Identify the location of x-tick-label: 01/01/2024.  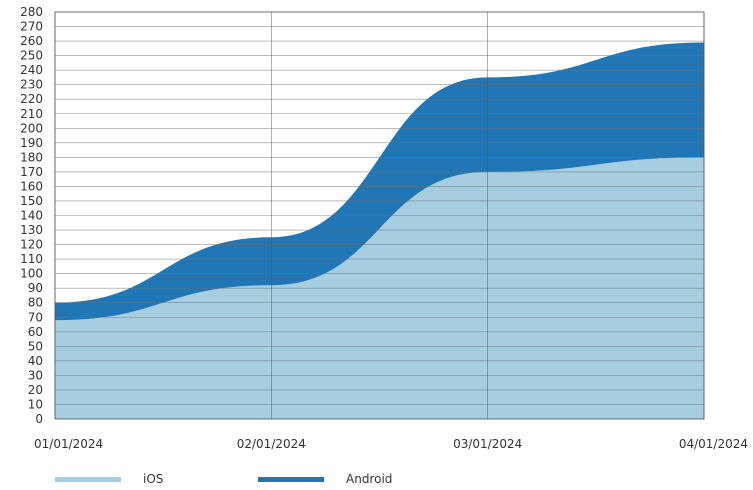
(68, 444).